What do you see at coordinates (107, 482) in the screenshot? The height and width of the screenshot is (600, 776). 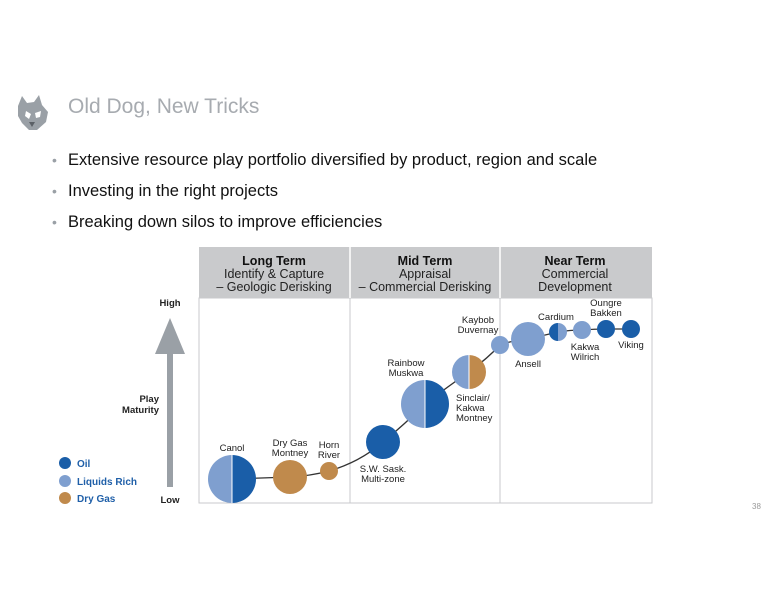 I see `legend-liquids-rich-label: Liquids Rich` at bounding box center [107, 482].